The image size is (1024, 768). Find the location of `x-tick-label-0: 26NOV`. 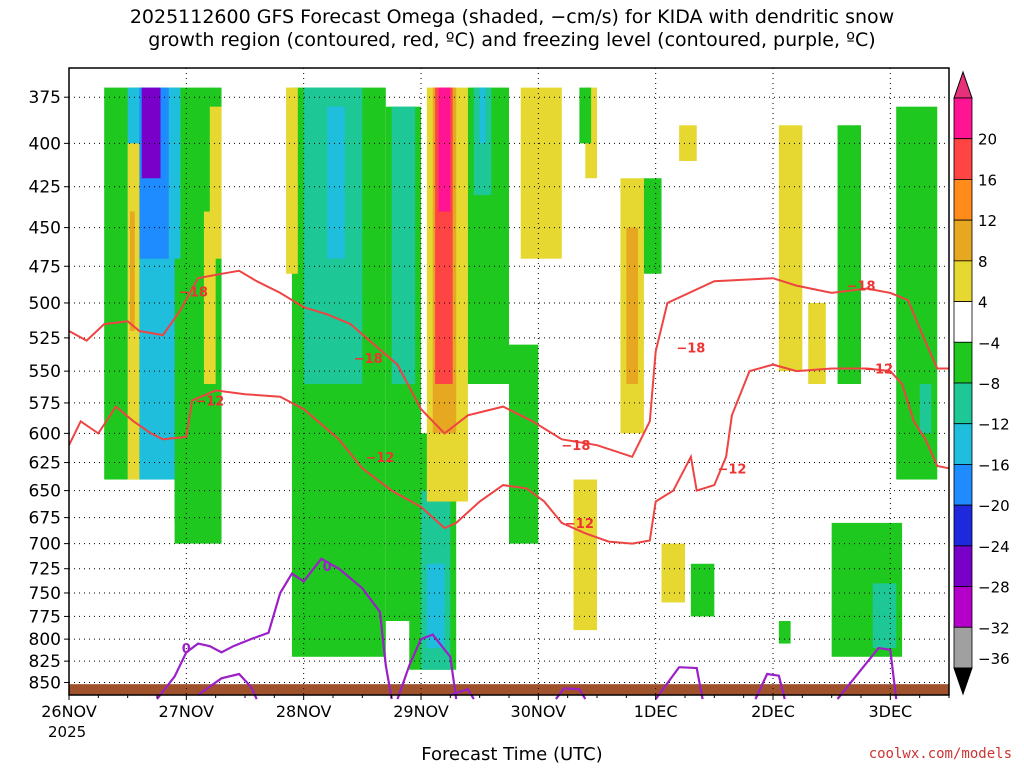

x-tick-label-0: 26NOV is located at coordinates (69, 711).